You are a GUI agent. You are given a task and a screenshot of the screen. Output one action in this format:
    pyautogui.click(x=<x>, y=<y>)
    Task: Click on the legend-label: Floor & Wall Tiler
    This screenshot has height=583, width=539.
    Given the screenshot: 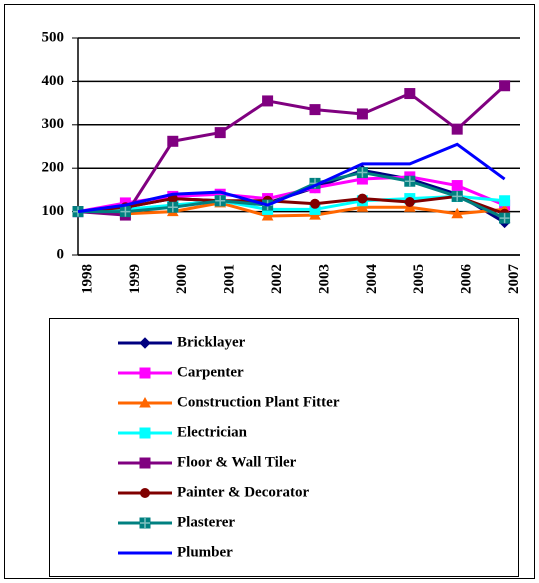 What is the action you would take?
    pyautogui.click(x=237, y=462)
    